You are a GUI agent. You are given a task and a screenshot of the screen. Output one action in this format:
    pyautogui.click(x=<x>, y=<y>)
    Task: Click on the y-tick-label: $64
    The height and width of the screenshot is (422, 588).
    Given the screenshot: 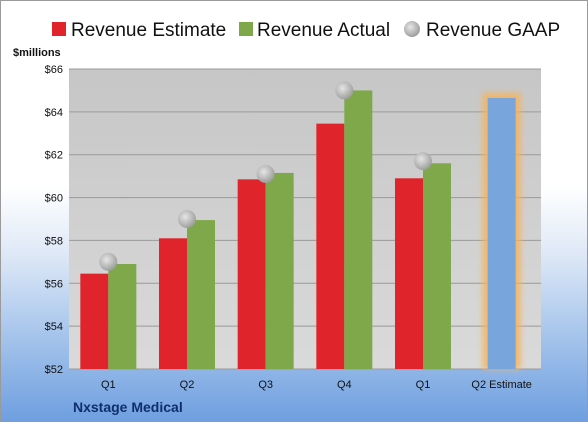 What is the action you would take?
    pyautogui.click(x=54, y=113)
    